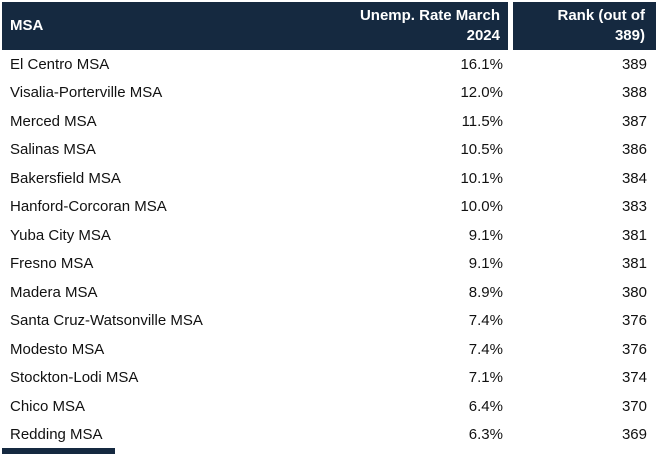 This screenshot has height=454, width=658. I want to click on table-row: Merced MSA 11.5% 387, so click(329, 121).